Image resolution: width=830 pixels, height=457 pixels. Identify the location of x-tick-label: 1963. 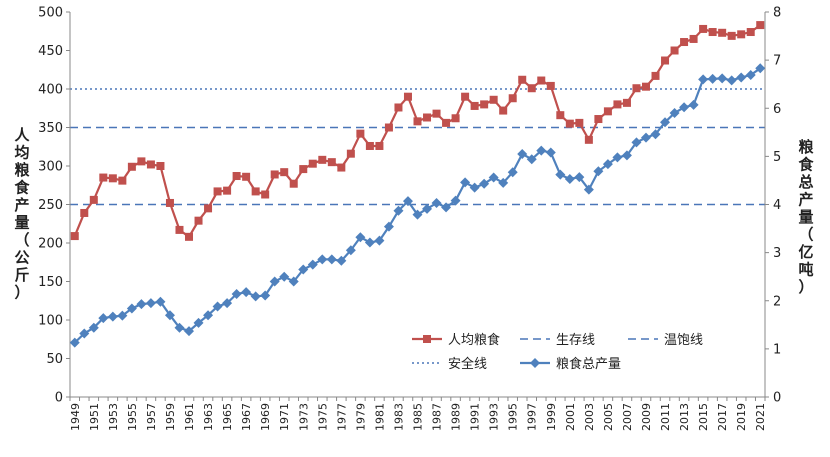
(208, 417).